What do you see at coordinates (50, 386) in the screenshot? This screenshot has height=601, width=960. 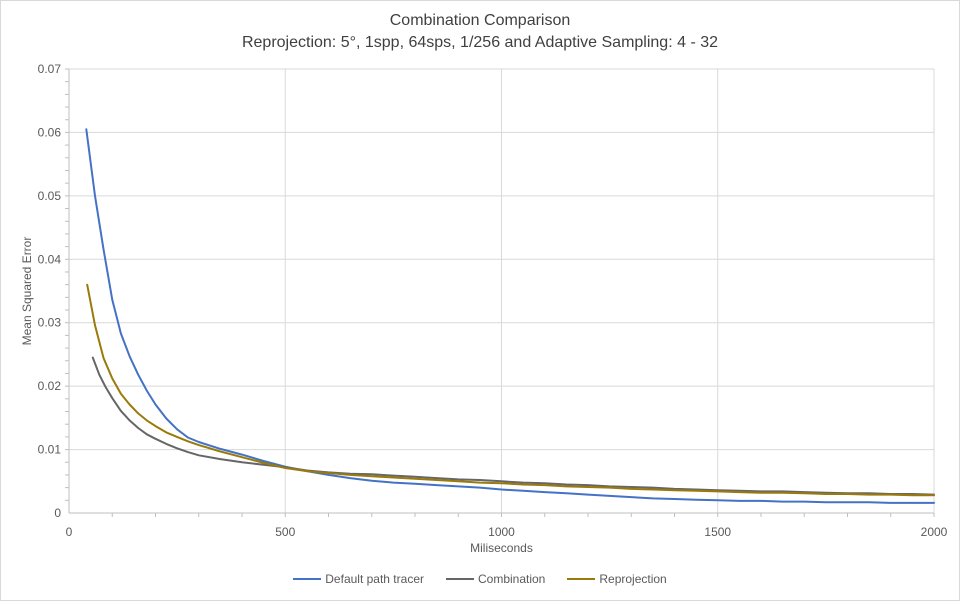 I see `y-tick-label: 0.02` at bounding box center [50, 386].